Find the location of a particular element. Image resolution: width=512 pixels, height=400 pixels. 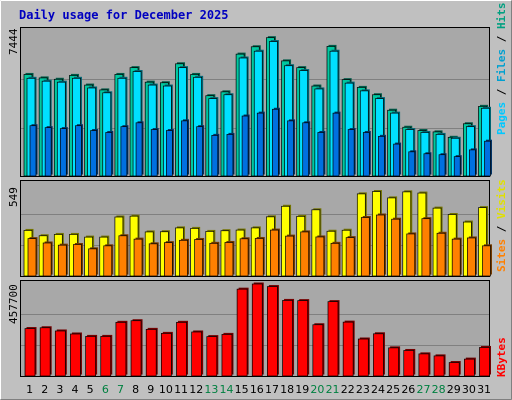

bar-kbytes-8-body is located at coordinates (136, 348).